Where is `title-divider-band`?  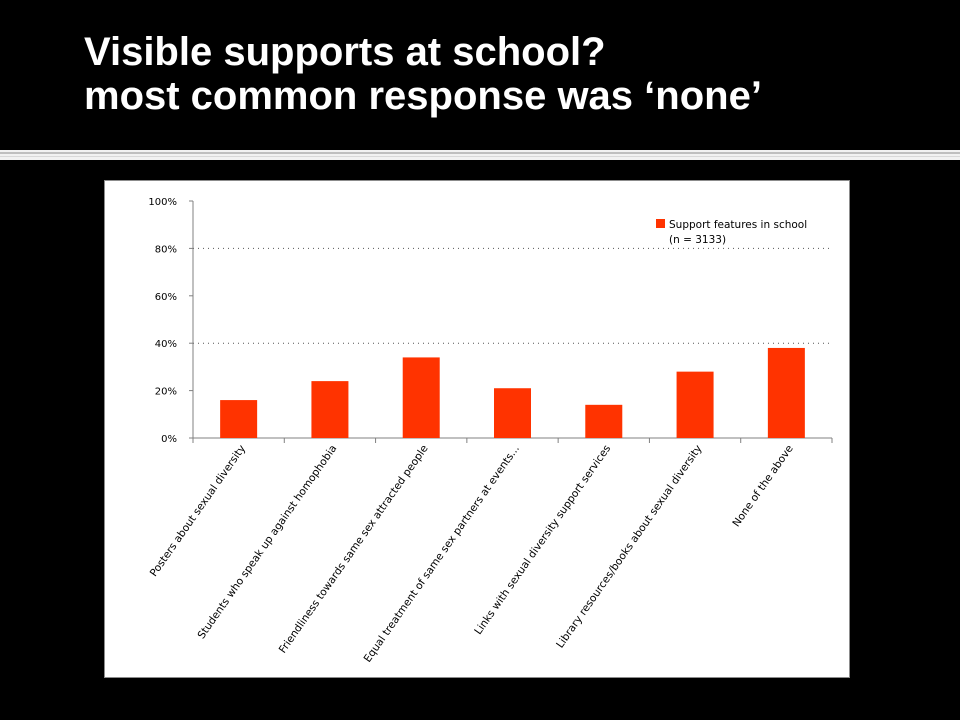 title-divider-band is located at coordinates (480, 155).